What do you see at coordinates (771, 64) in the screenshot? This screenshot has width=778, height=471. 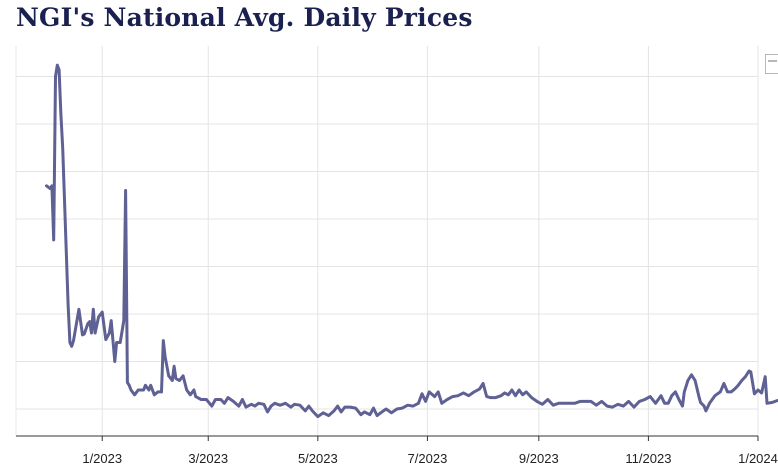 I see `chart-menu-icon` at bounding box center [771, 64].